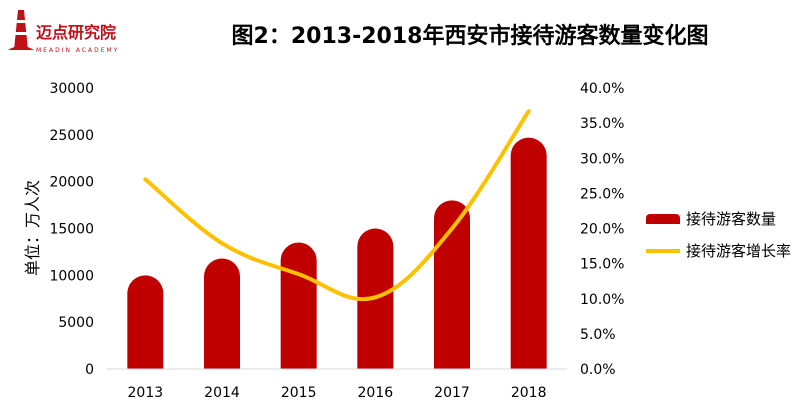 Image resolution: width=800 pixels, height=419 pixels. I want to click on y2-tick-label: 40.0%, so click(602, 89).